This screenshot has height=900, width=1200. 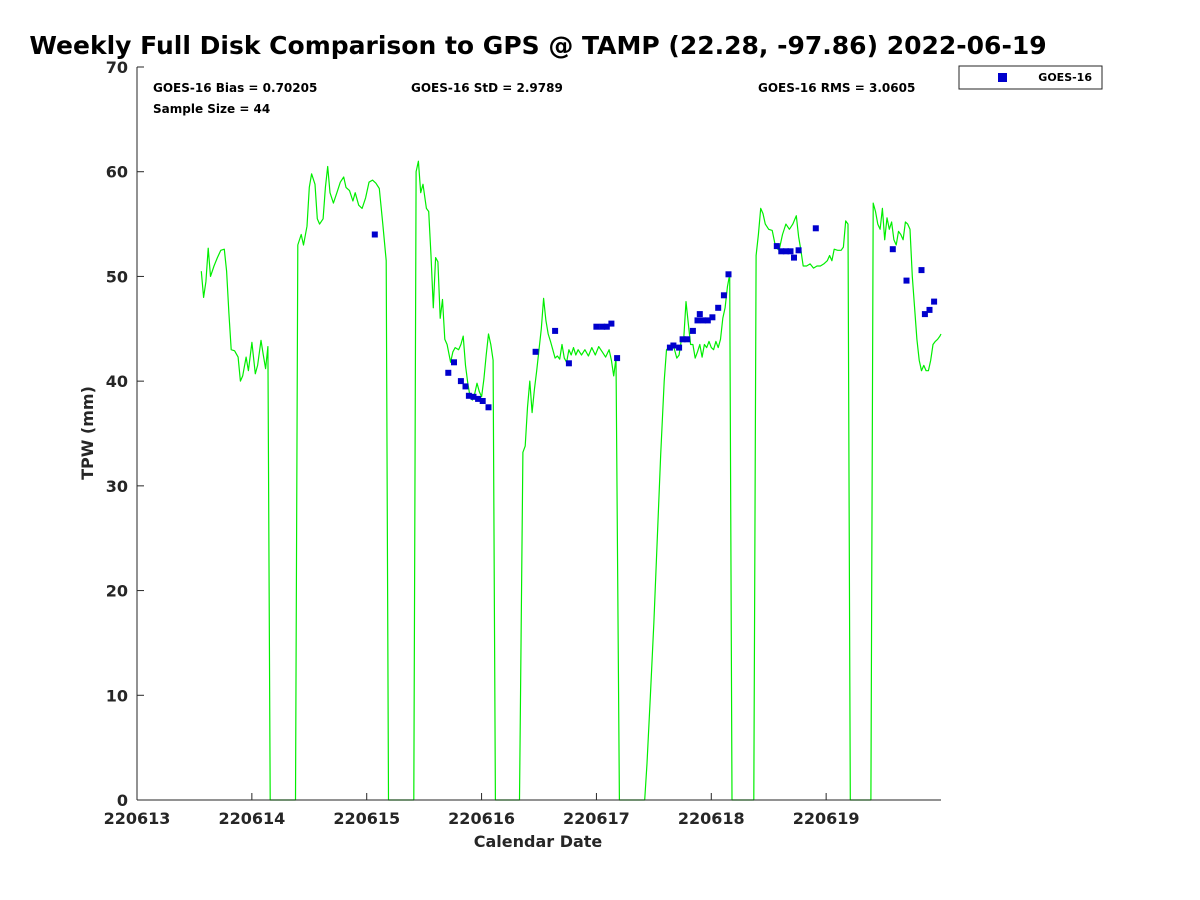 I want to click on legend-label-goes16: GOES-16, so click(x=1065, y=77).